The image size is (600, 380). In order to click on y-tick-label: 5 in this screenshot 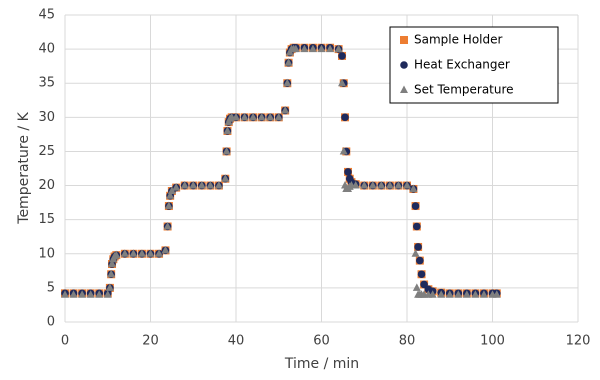, I will do `click(51, 287)`.